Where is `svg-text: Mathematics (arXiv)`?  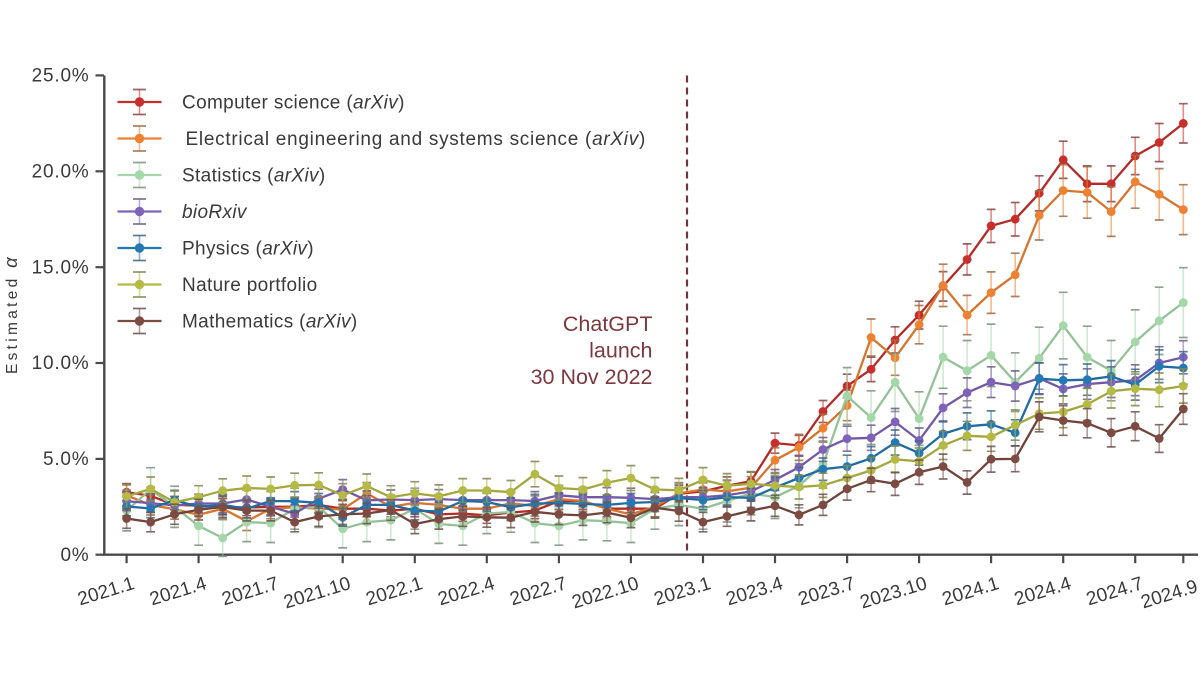
svg-text: Mathematics (arXiv) is located at coordinates (270, 322).